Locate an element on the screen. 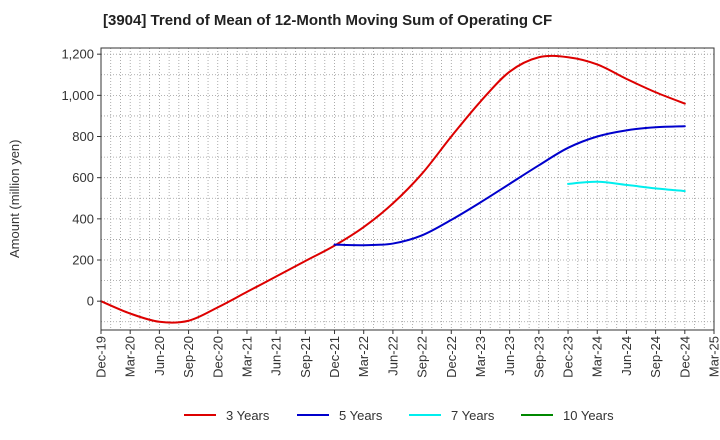  y-tick-label: 200 is located at coordinates (83, 260).